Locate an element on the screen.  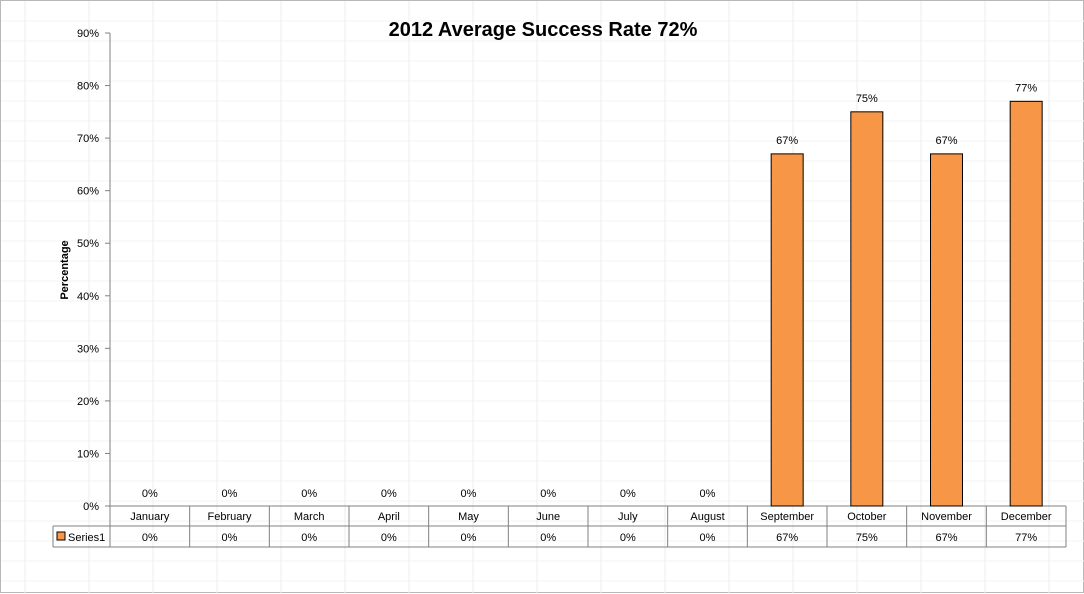
y-tick-label: 0% is located at coordinates (91, 507).